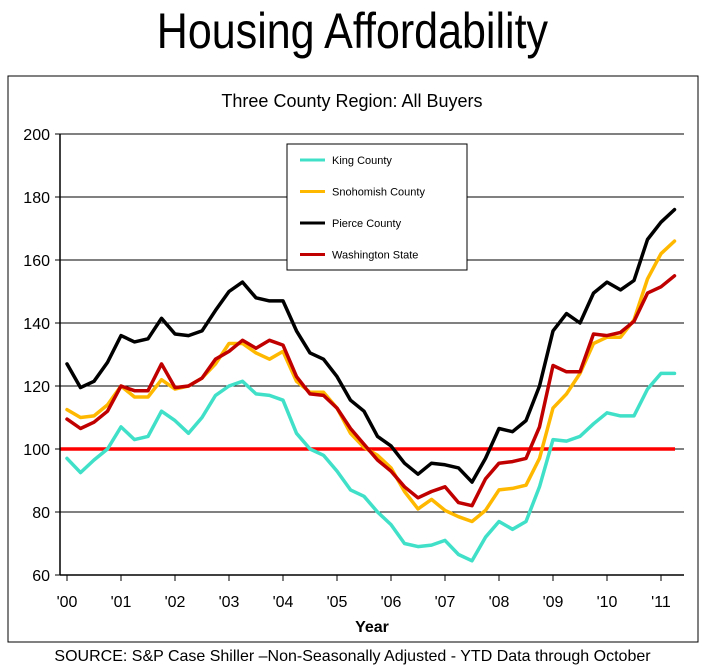  What do you see at coordinates (351, 101) in the screenshot?
I see `chart-subtitle: Three County Region: All Buyers` at bounding box center [351, 101].